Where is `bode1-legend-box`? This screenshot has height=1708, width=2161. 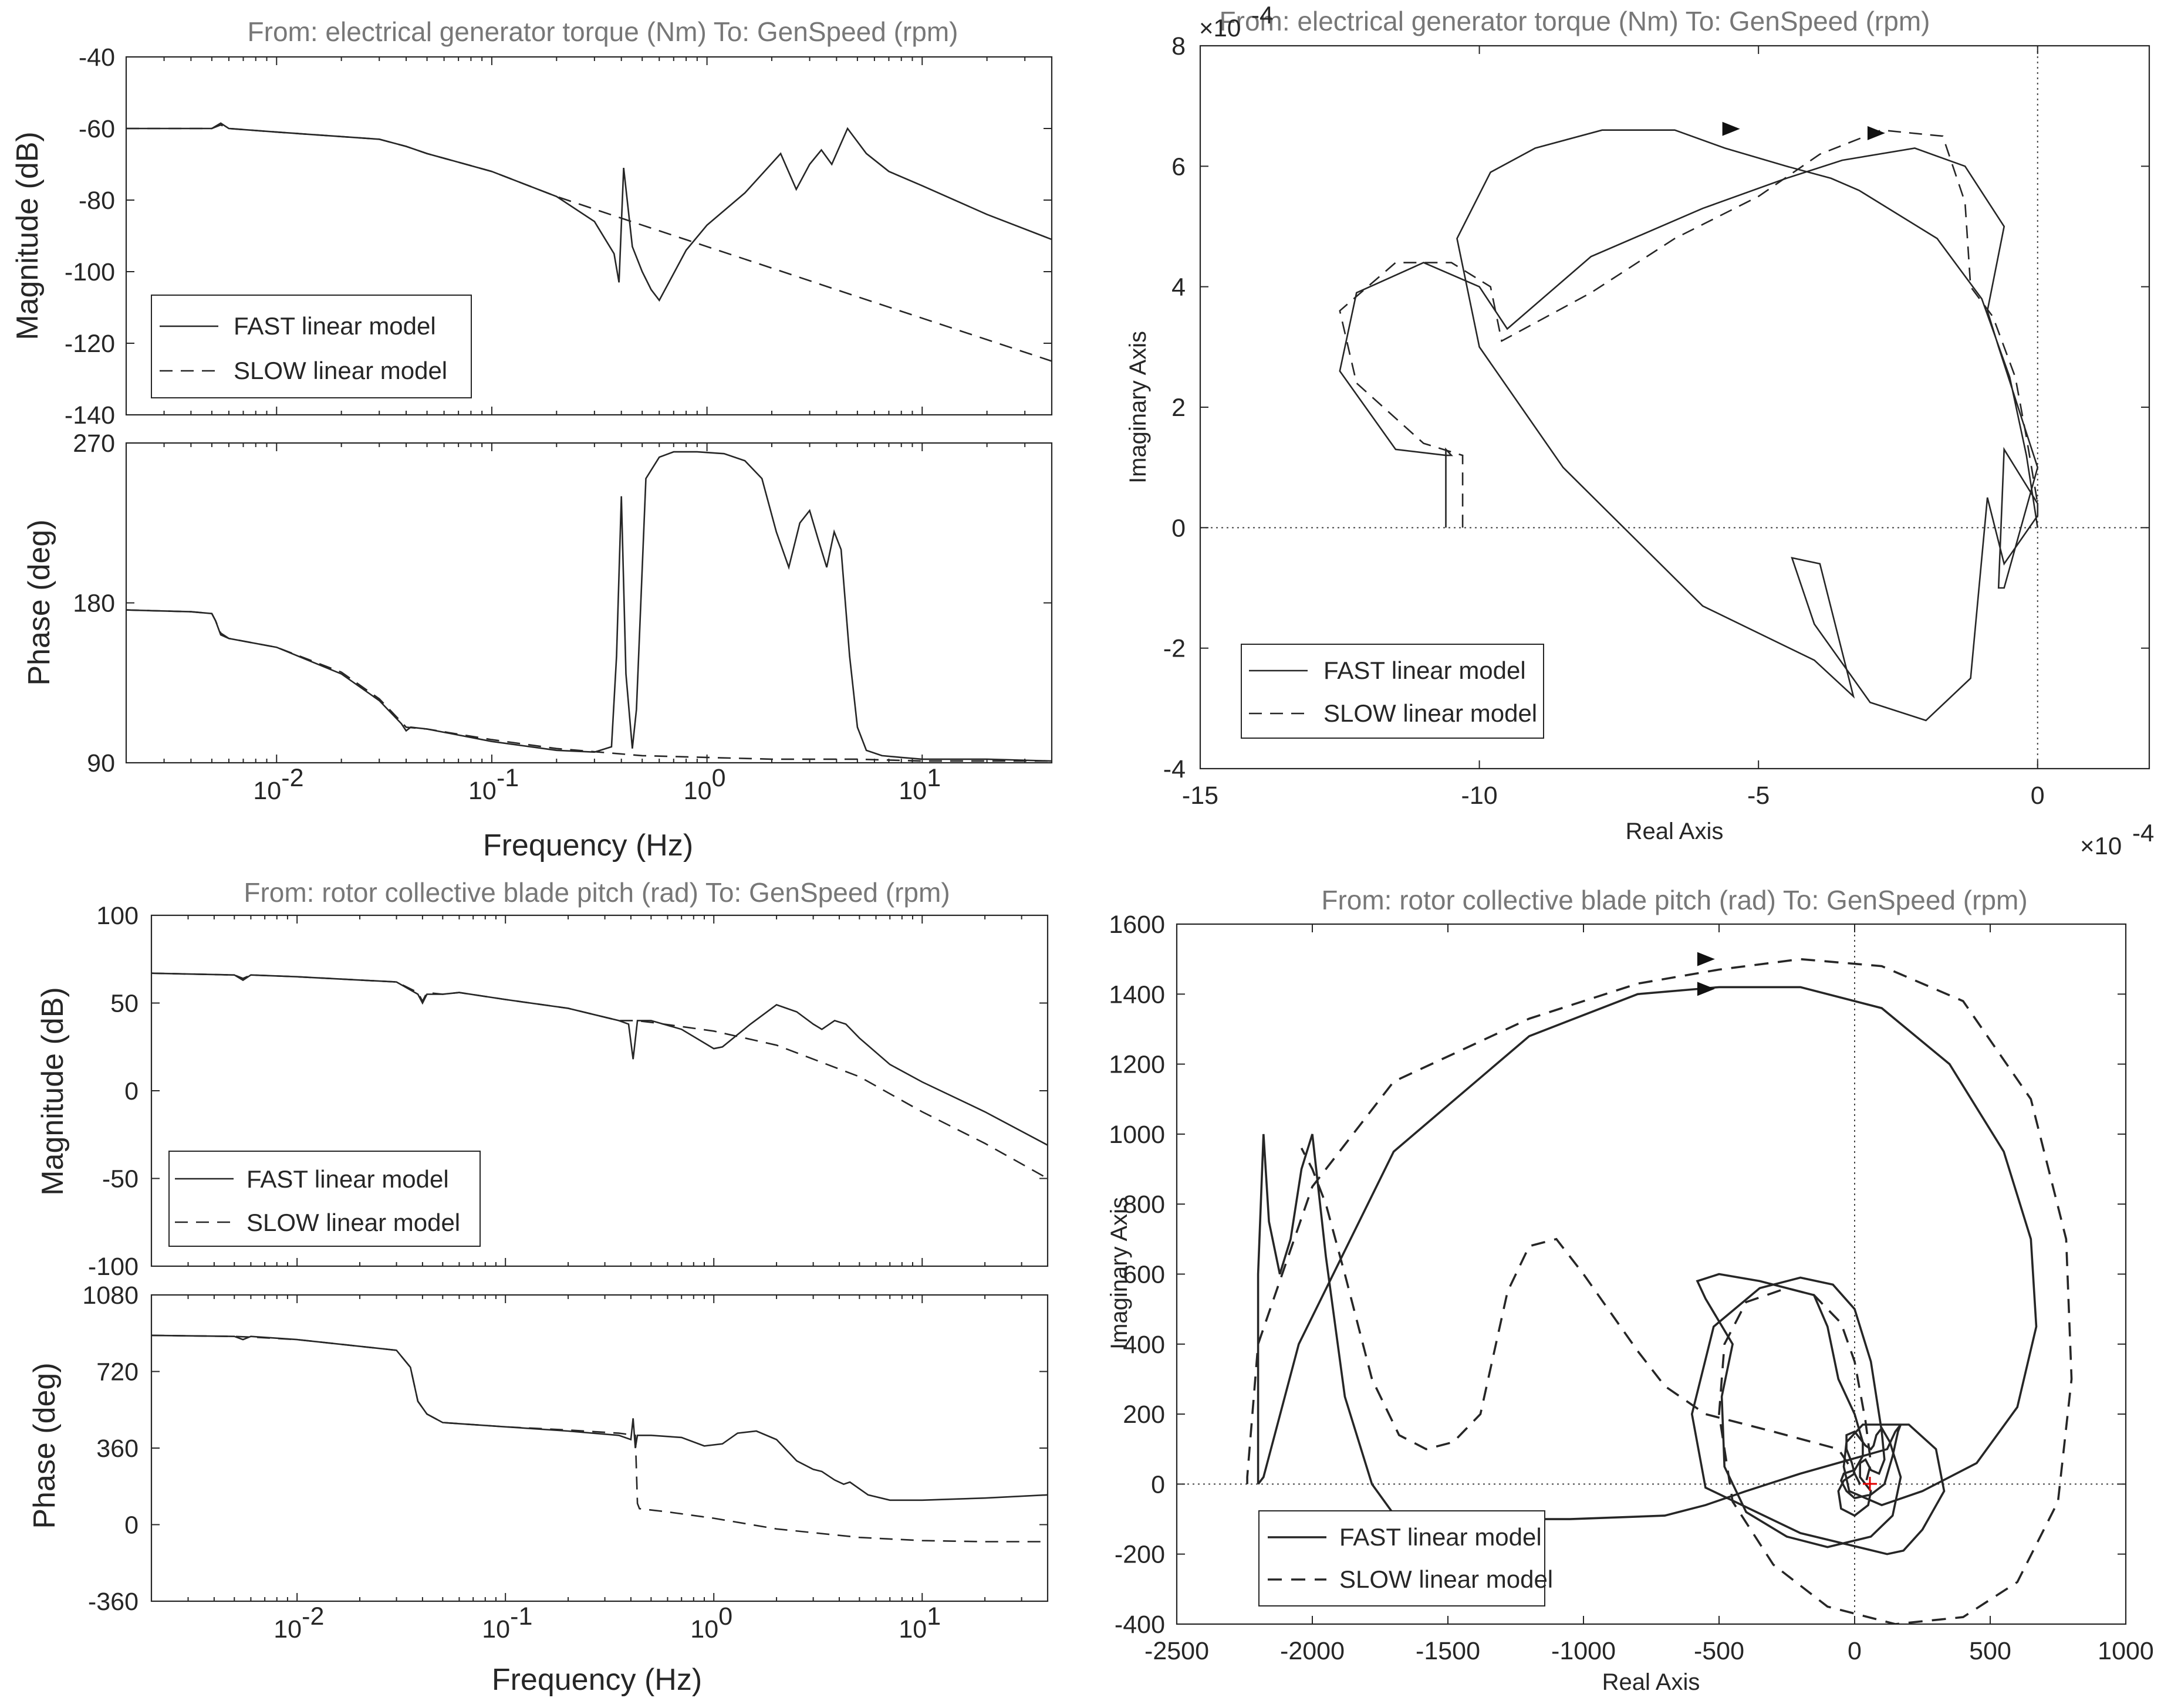
bode1-legend-box is located at coordinates (311, 347).